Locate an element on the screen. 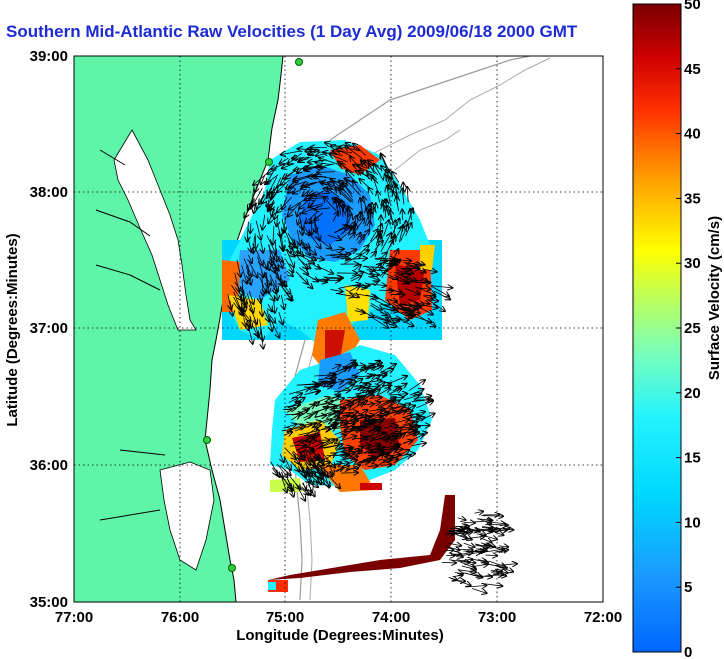  x-tick-label: 77:00 is located at coordinates (74, 617).